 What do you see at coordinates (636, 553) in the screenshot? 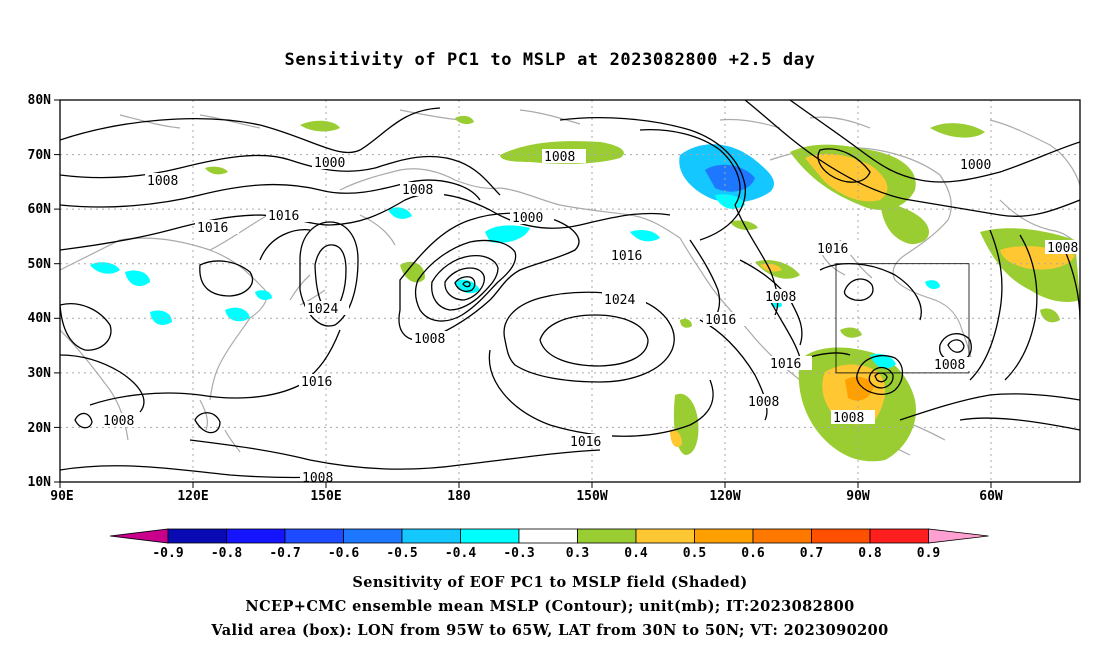
I see `colorbar-tick-label: 0.4` at bounding box center [636, 553].